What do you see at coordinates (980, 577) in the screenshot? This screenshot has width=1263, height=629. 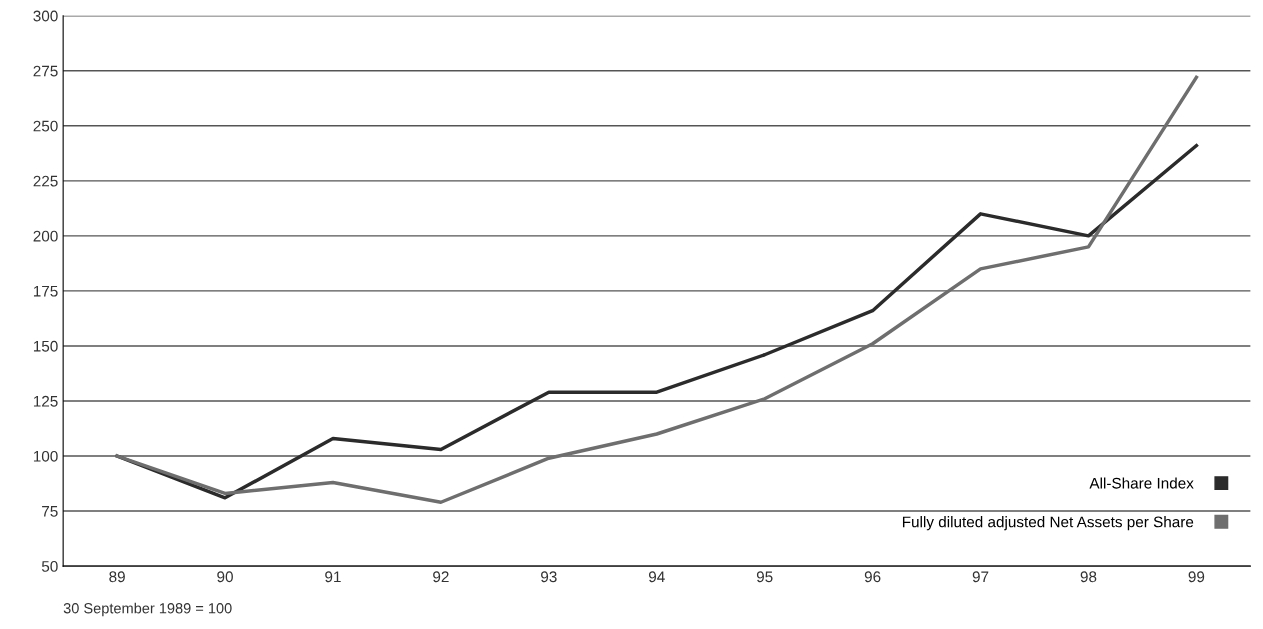 I see `x-tick-label: 97` at bounding box center [980, 577].